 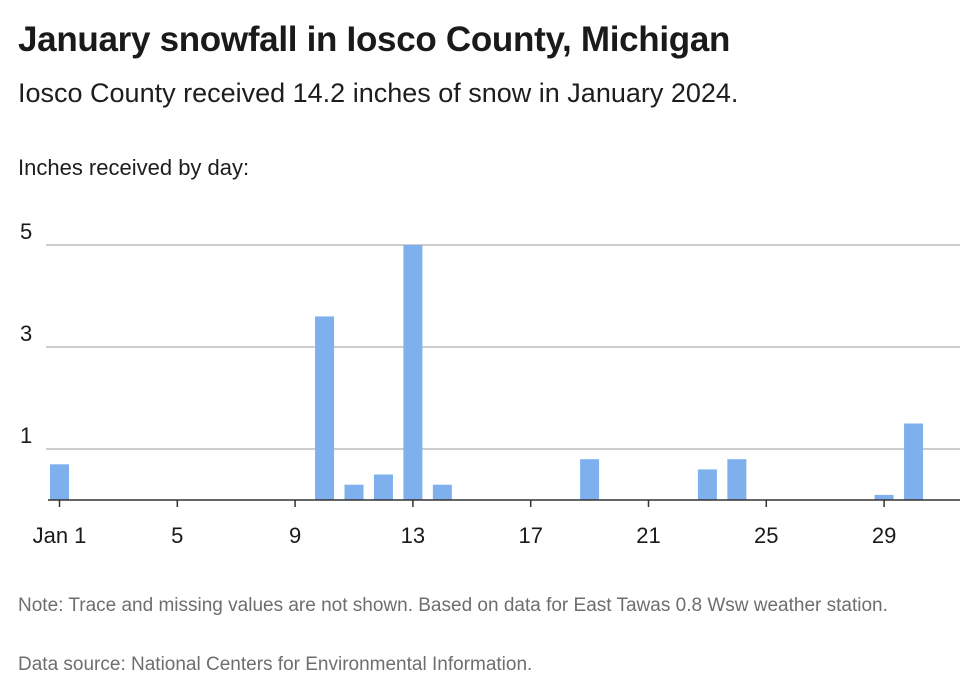 I want to click on x-tick-label: 17, so click(x=530, y=535).